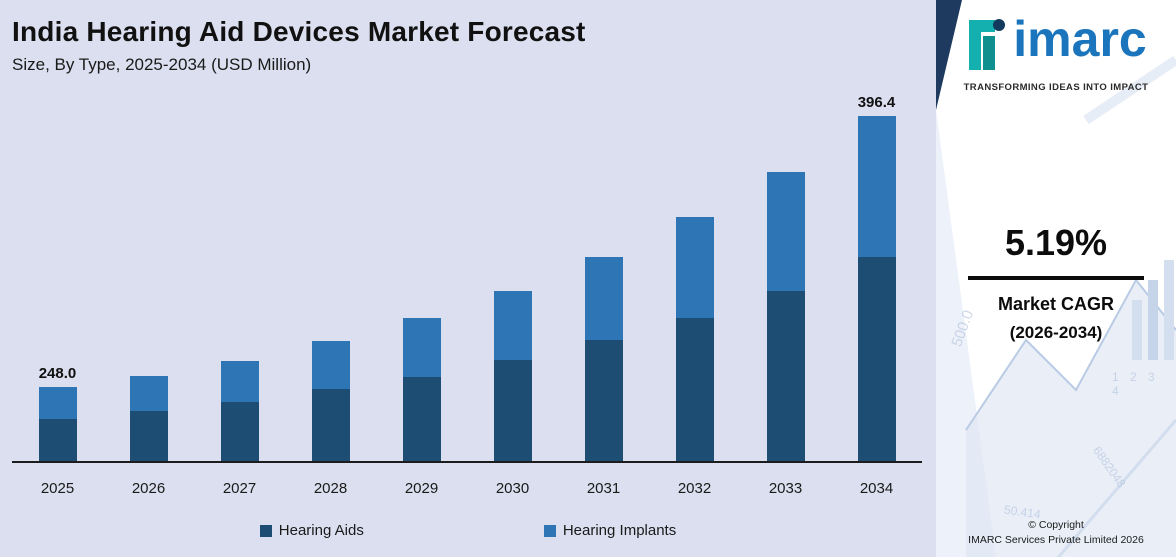 The height and width of the screenshot is (557, 1176). Describe the element at coordinates (876, 102) in the screenshot. I see `bar-value-label: 396.4` at that location.